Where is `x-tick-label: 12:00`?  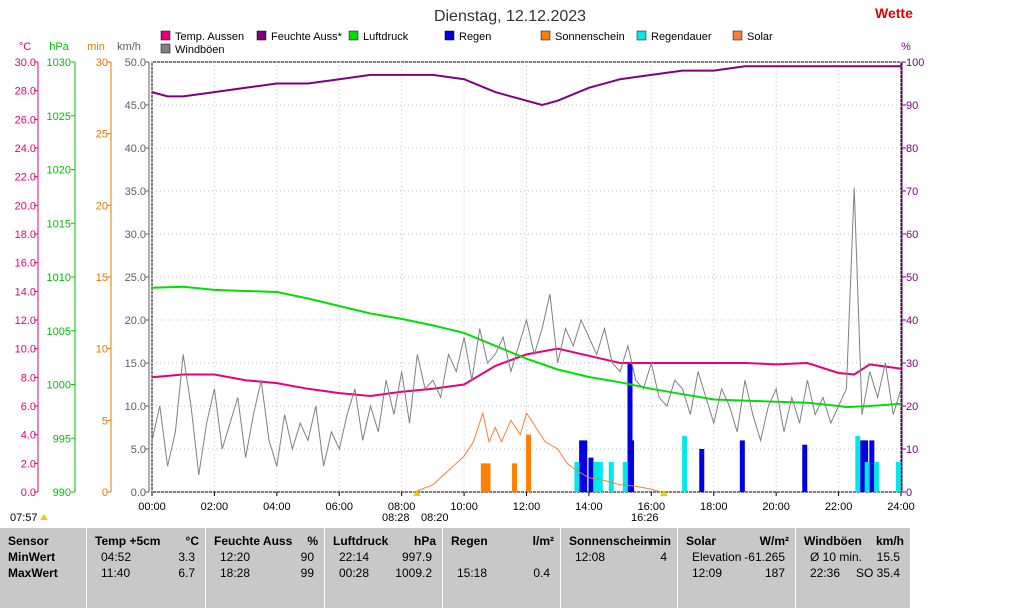
x-tick-label: 12:00 is located at coordinates (527, 507).